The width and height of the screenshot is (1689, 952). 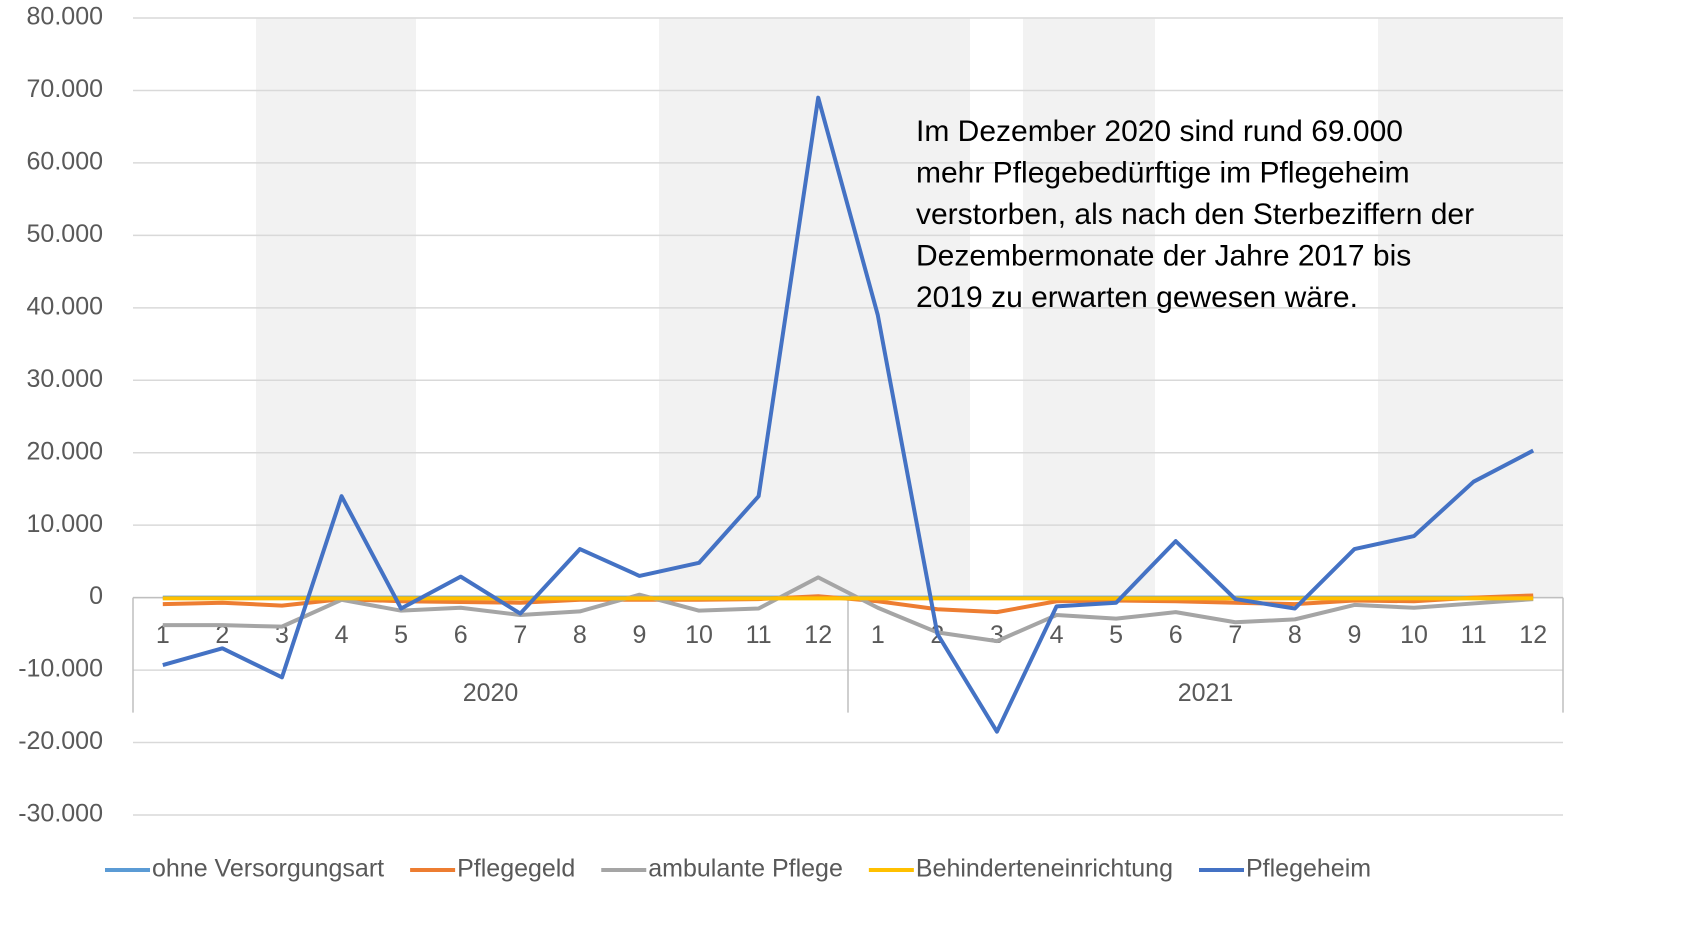 I want to click on legend-label: Pflegeheim, so click(x=1308, y=869).